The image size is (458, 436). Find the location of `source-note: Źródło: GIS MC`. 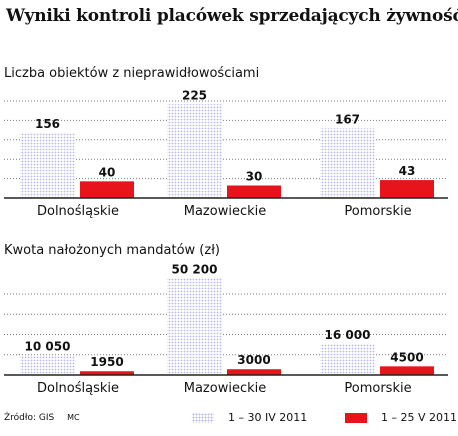

source-note: Źródło: GIS MC is located at coordinates (42, 418).